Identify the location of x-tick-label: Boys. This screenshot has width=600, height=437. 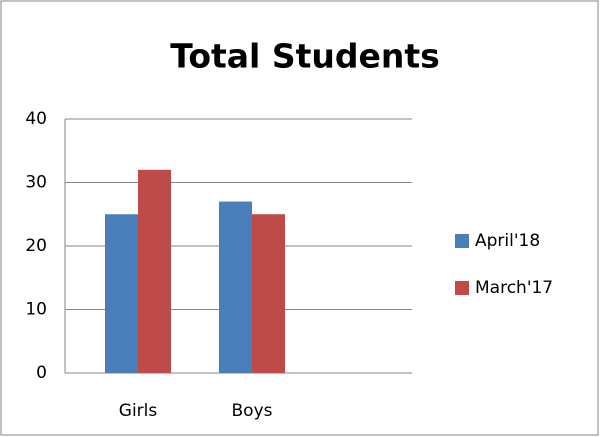
(252, 411).